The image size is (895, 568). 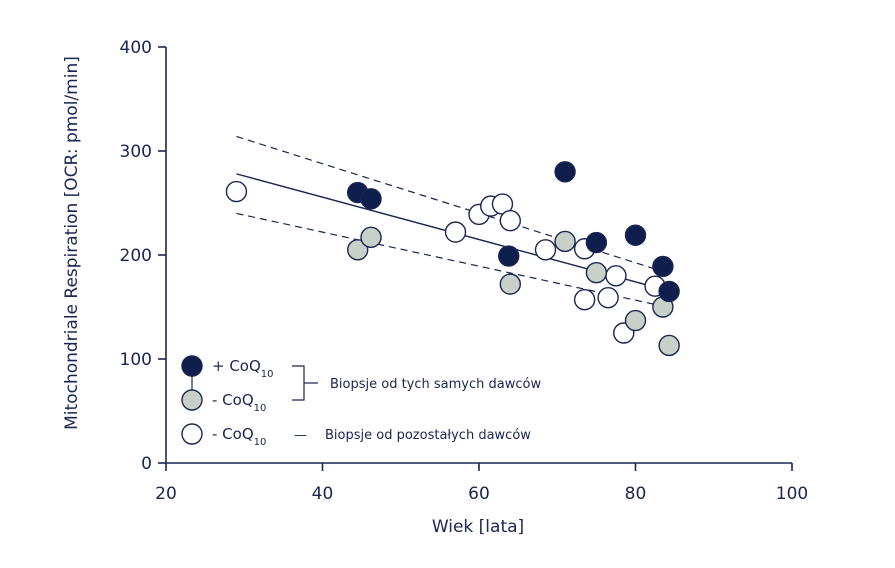 What do you see at coordinates (136, 152) in the screenshot?
I see `y-tick-label: 300` at bounding box center [136, 152].